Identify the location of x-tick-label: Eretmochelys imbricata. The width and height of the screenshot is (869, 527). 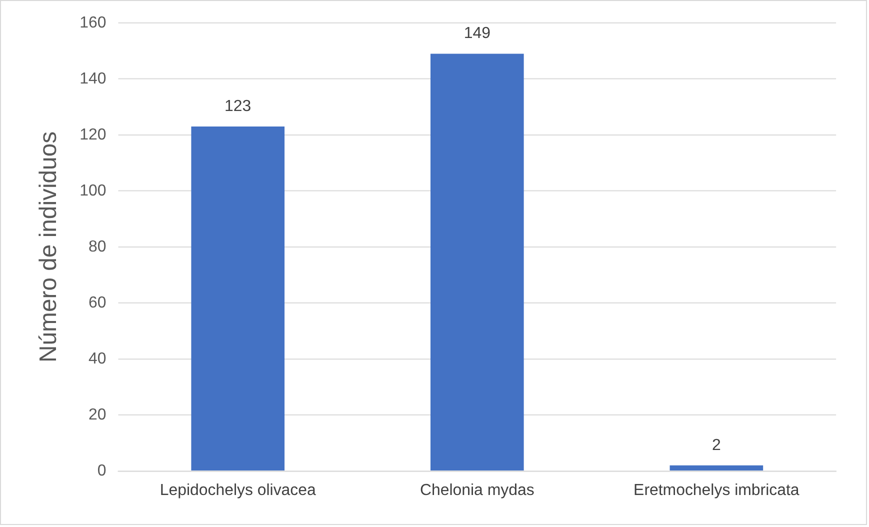
(717, 490).